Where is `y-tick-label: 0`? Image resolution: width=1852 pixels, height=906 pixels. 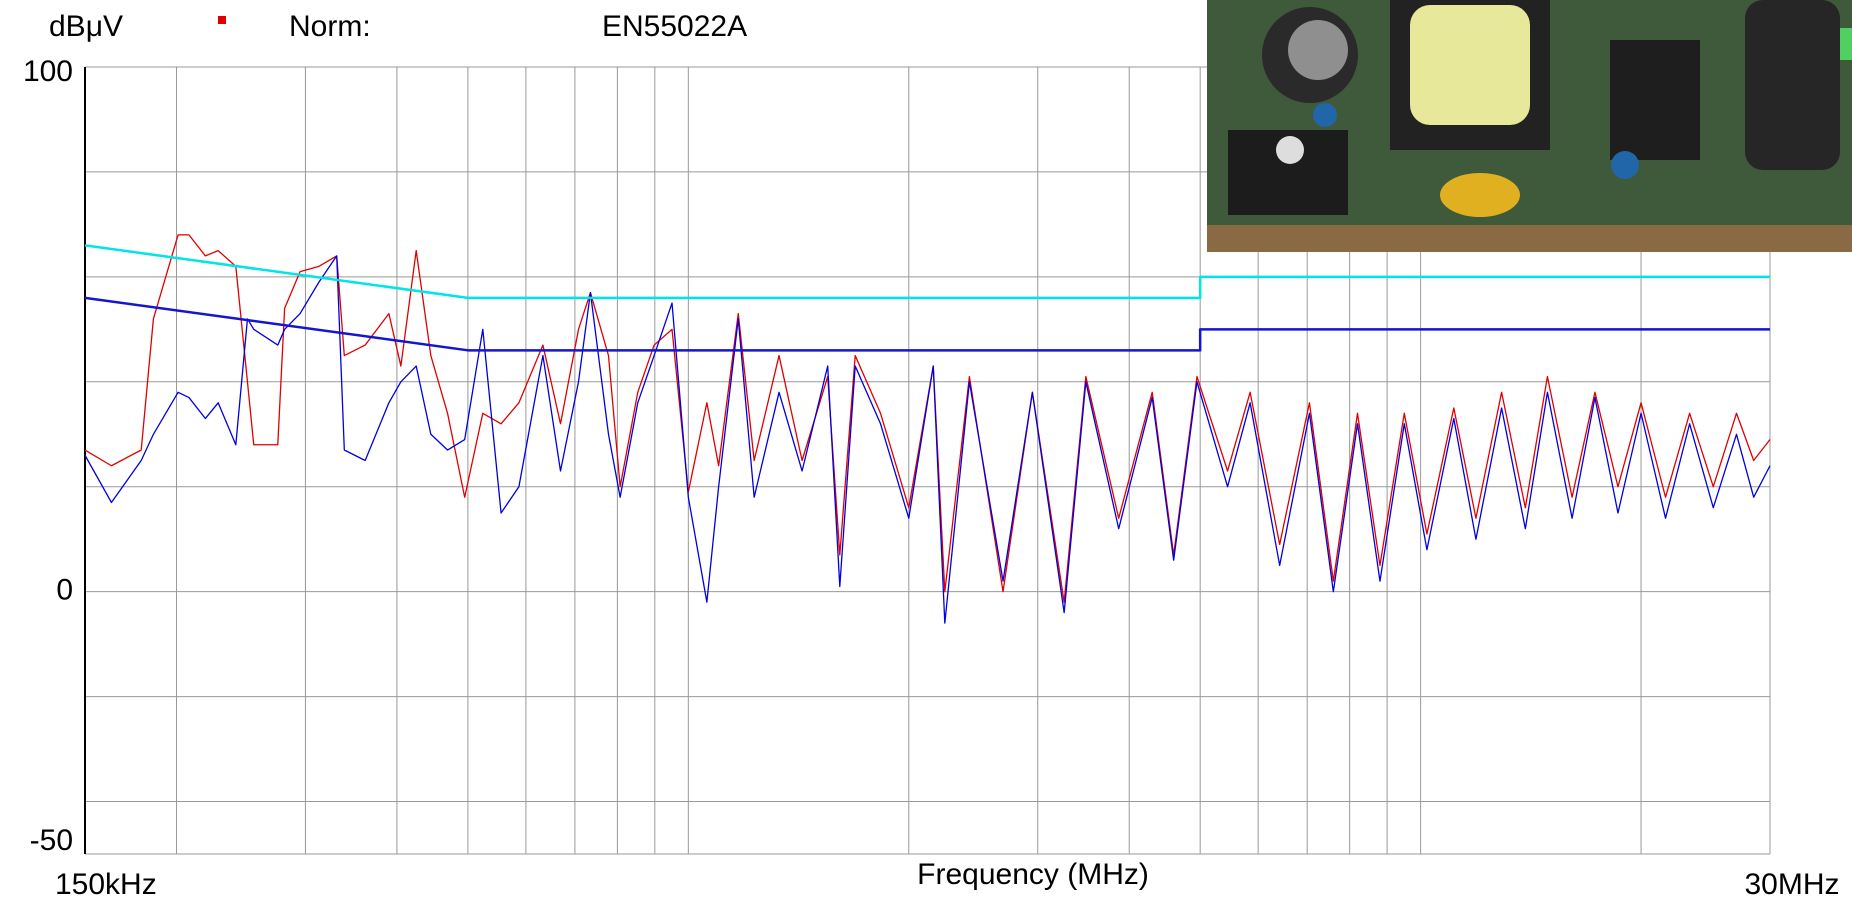 y-tick-label: 0 is located at coordinates (64, 590).